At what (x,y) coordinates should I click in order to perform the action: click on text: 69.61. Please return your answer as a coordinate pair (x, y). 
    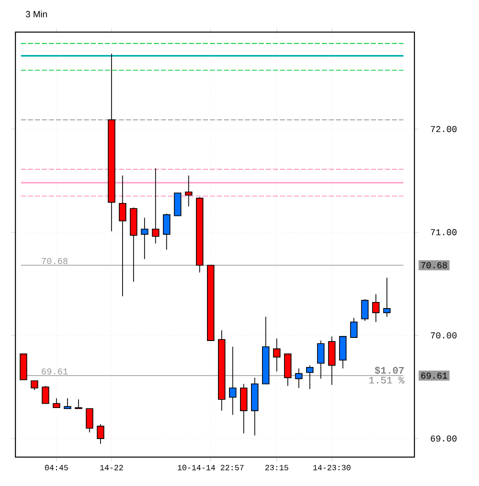
    Looking at the image, I should click on (434, 375).